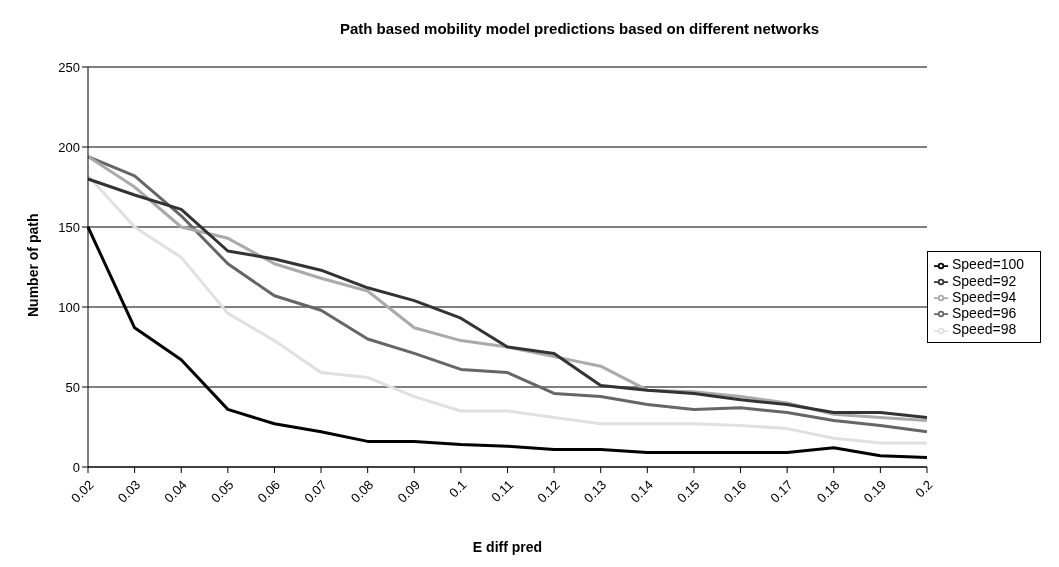 The image size is (1059, 567). What do you see at coordinates (548, 491) in the screenshot?
I see `x-tick-label: 0.12` at bounding box center [548, 491].